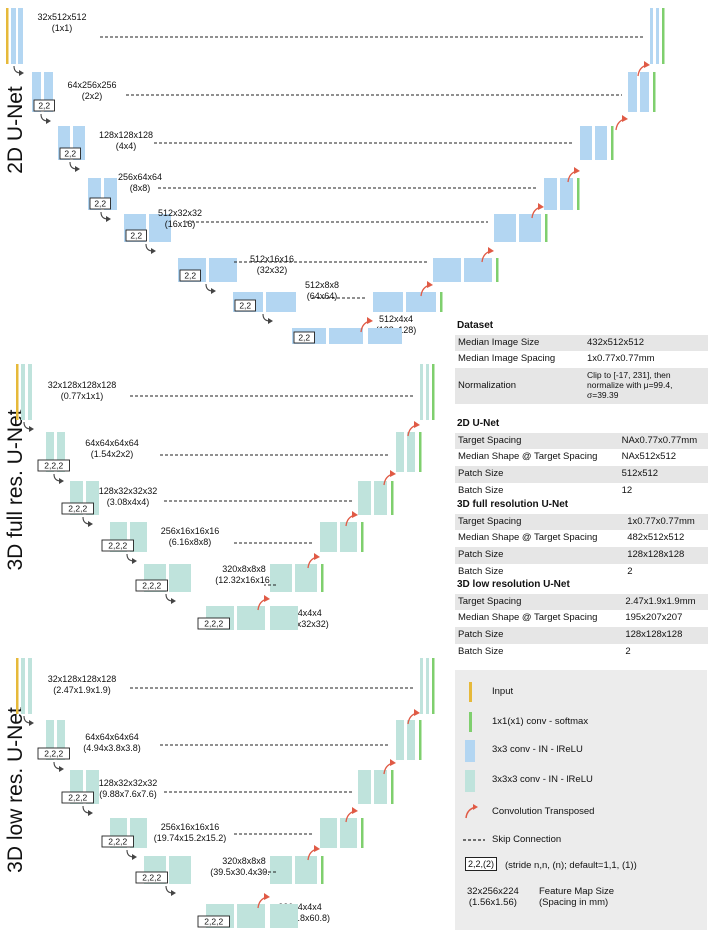 The image size is (714, 941). Describe the element at coordinates (571, 865) in the screenshot. I see `legend-stride-label: (stride n,n, (n); default=1,1, (1))` at that location.